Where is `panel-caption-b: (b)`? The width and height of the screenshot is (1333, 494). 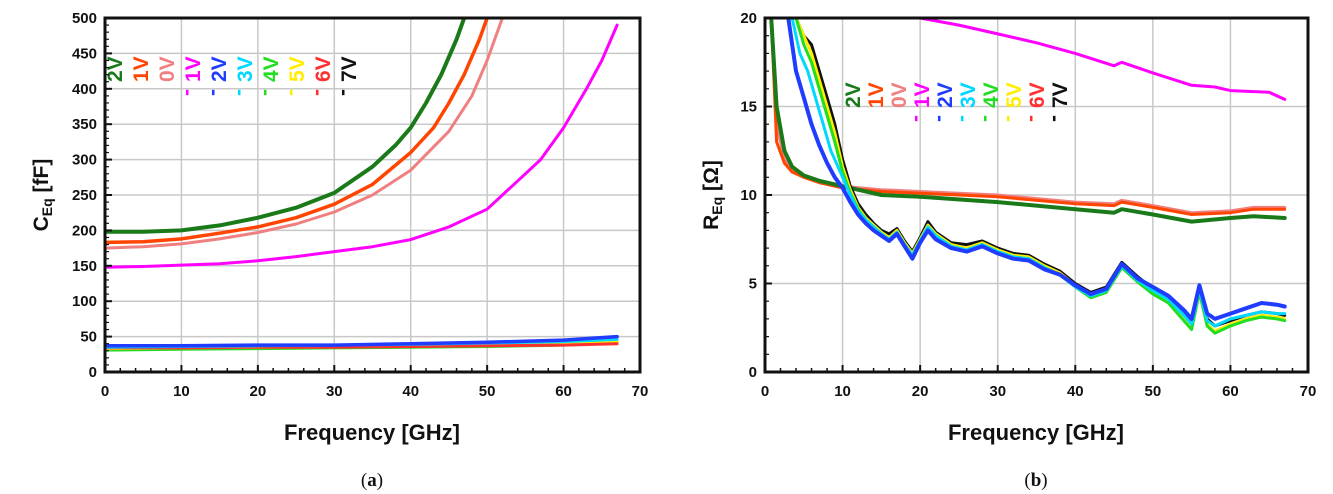 panel-caption-b: (b) is located at coordinates (1035, 480).